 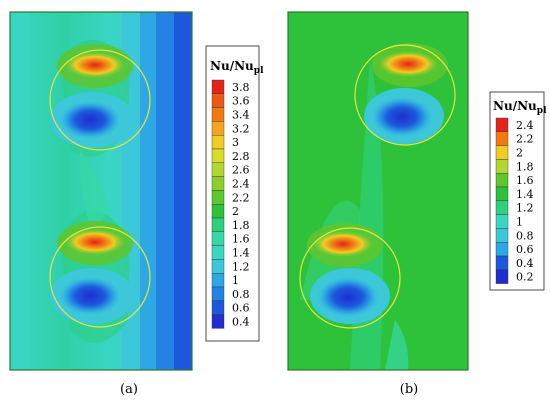 What do you see at coordinates (129, 389) in the screenshot?
I see `panel-label-a: (a)` at bounding box center [129, 389].